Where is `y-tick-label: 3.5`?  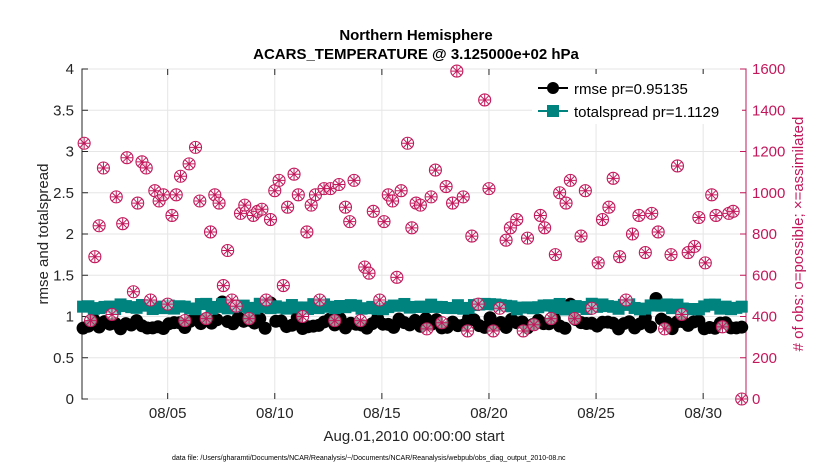
y-tick-label: 3.5 is located at coordinates (63, 110).